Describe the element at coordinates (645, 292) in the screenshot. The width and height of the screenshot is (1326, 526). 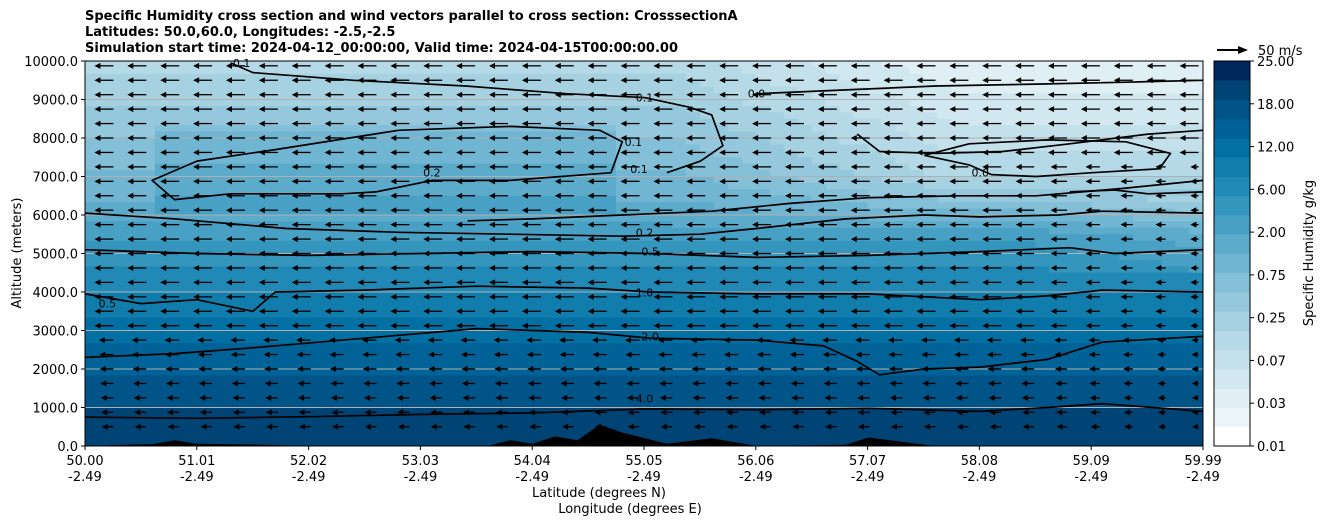
I see `contour-label: 1.0` at that location.